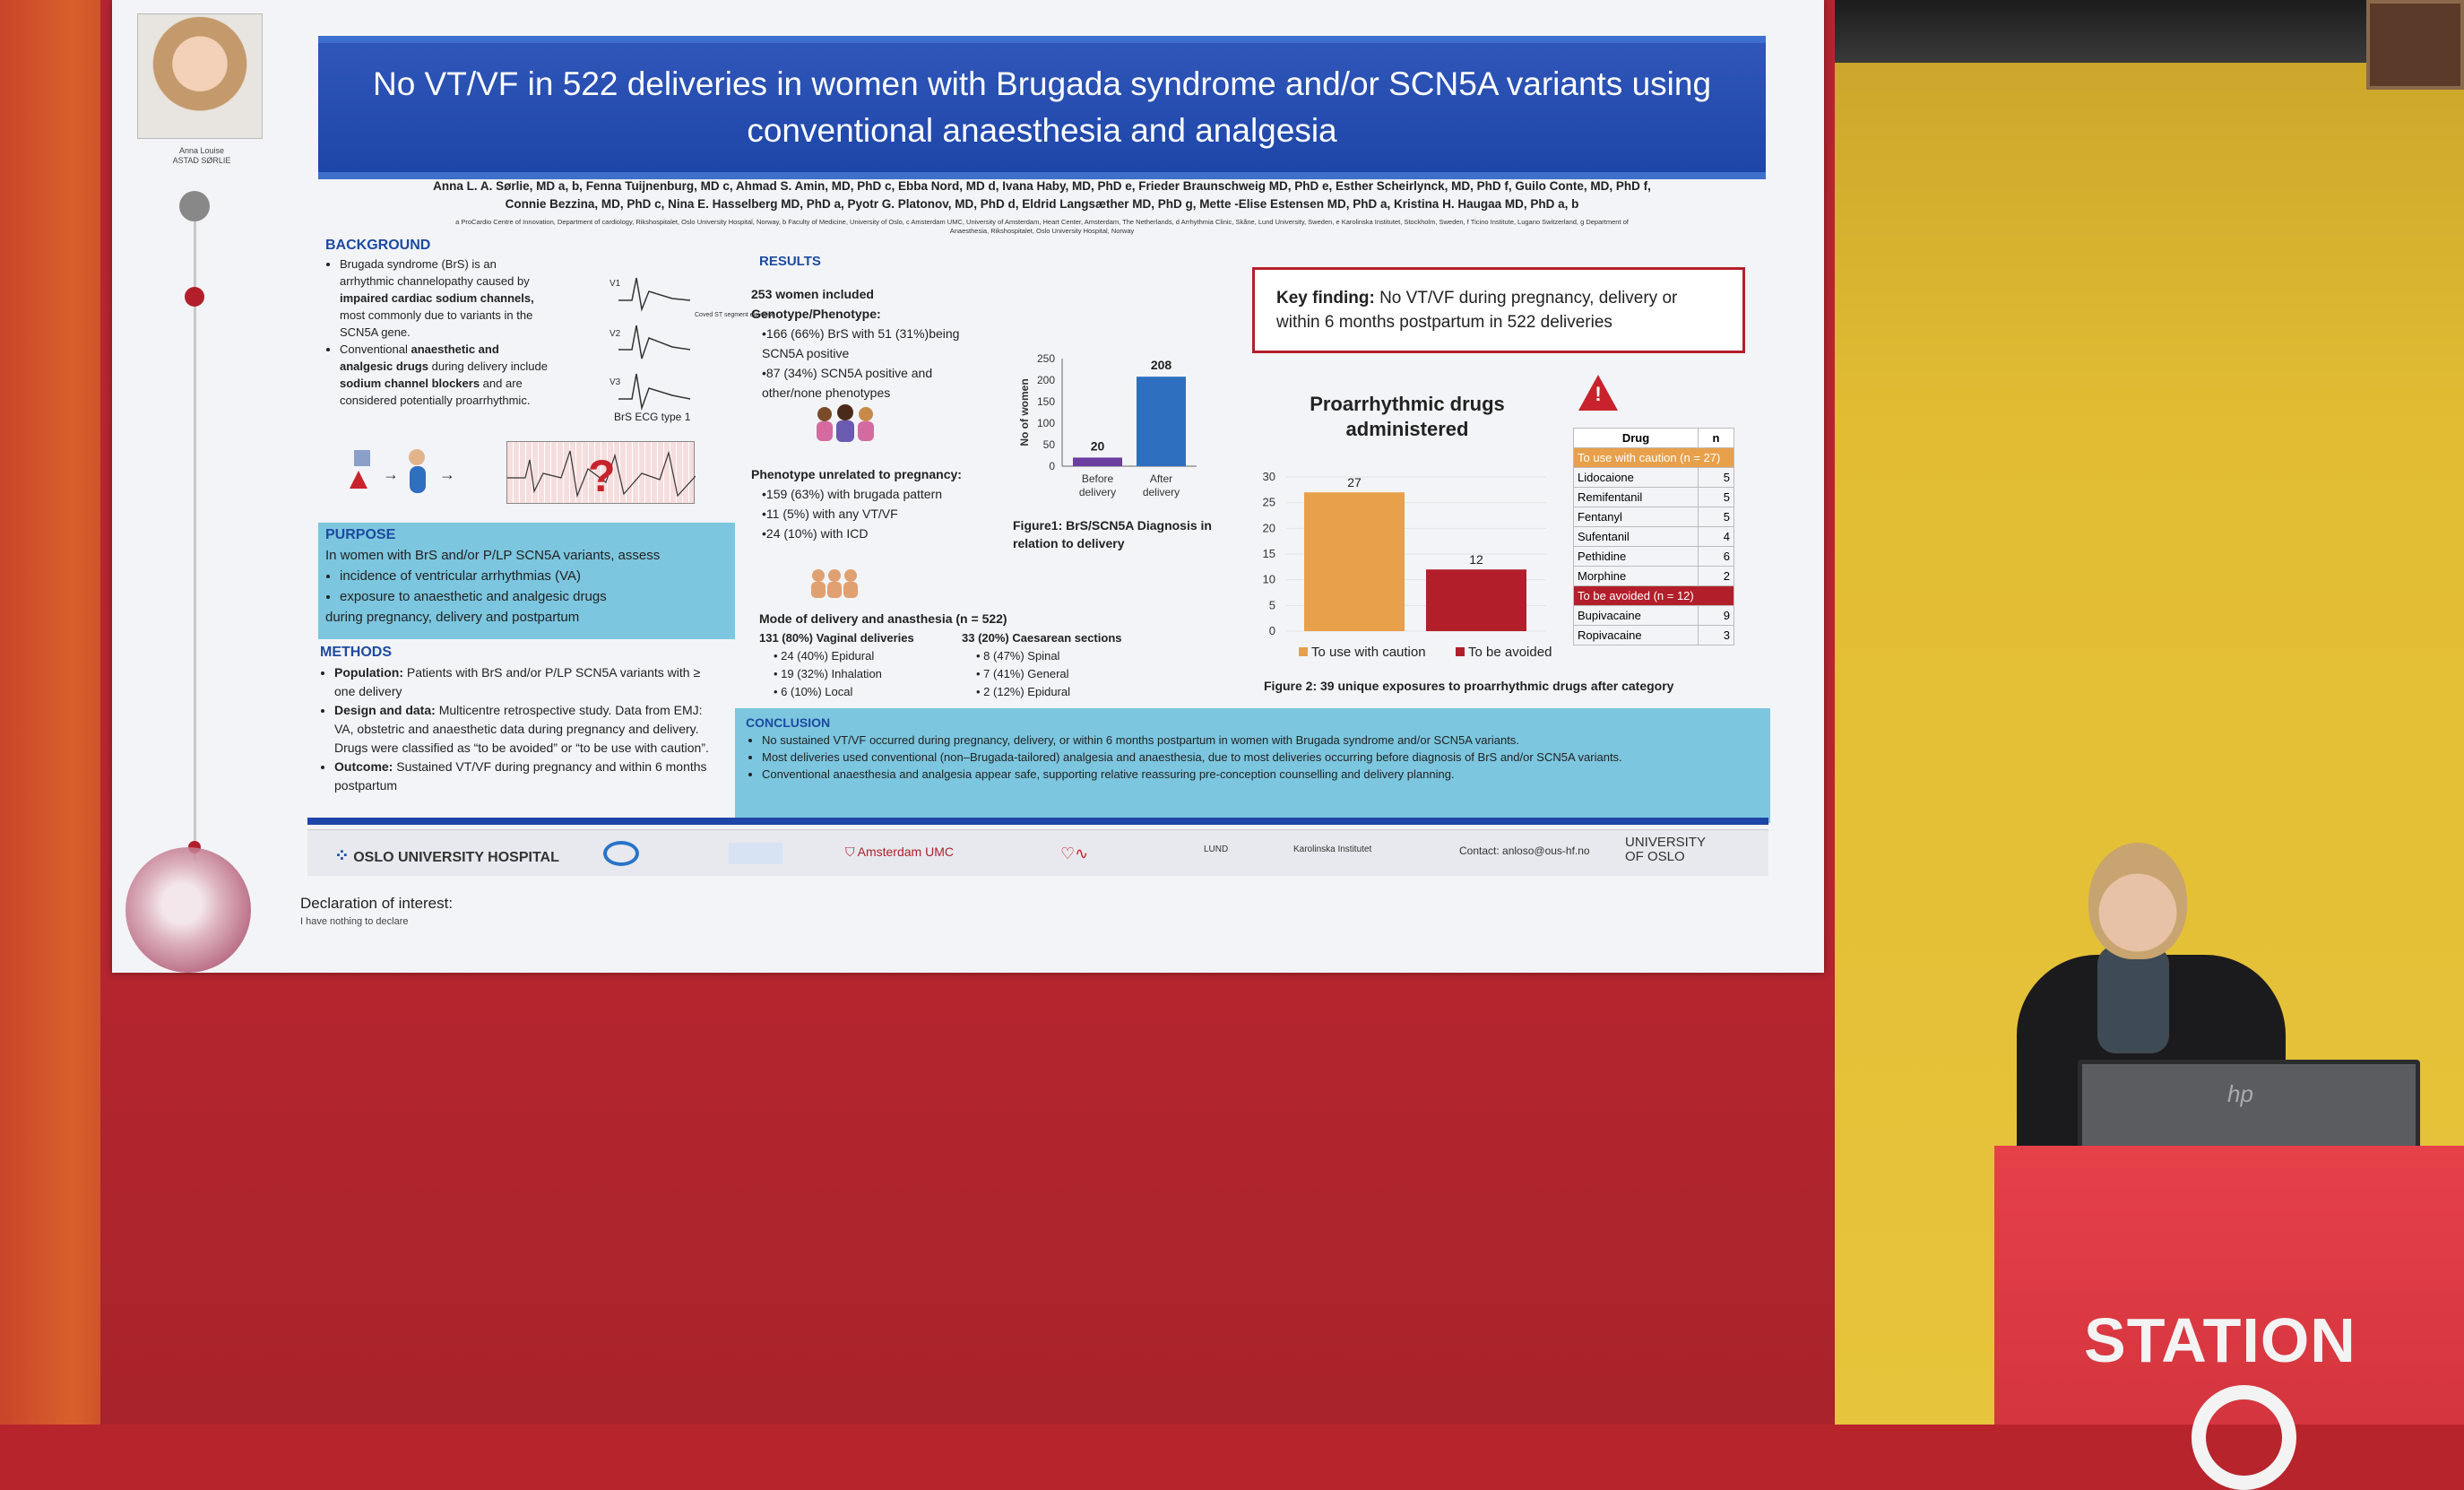  What do you see at coordinates (1653, 497) in the screenshot?
I see `drug-row: Remifentanil 5` at bounding box center [1653, 497].